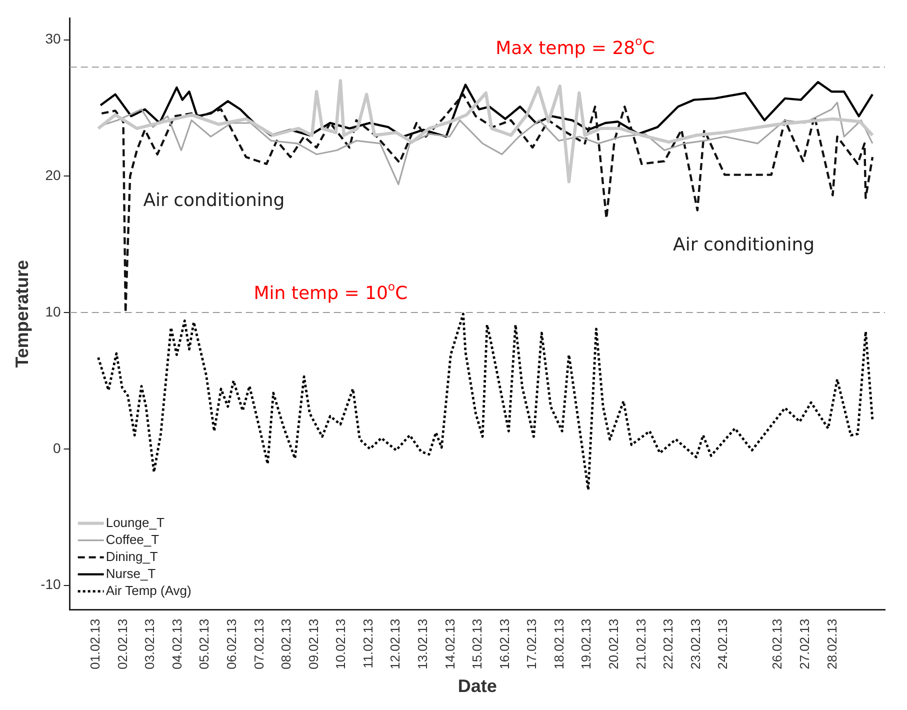  I want to click on x-tick-label: 03.02.13, so click(150, 644).